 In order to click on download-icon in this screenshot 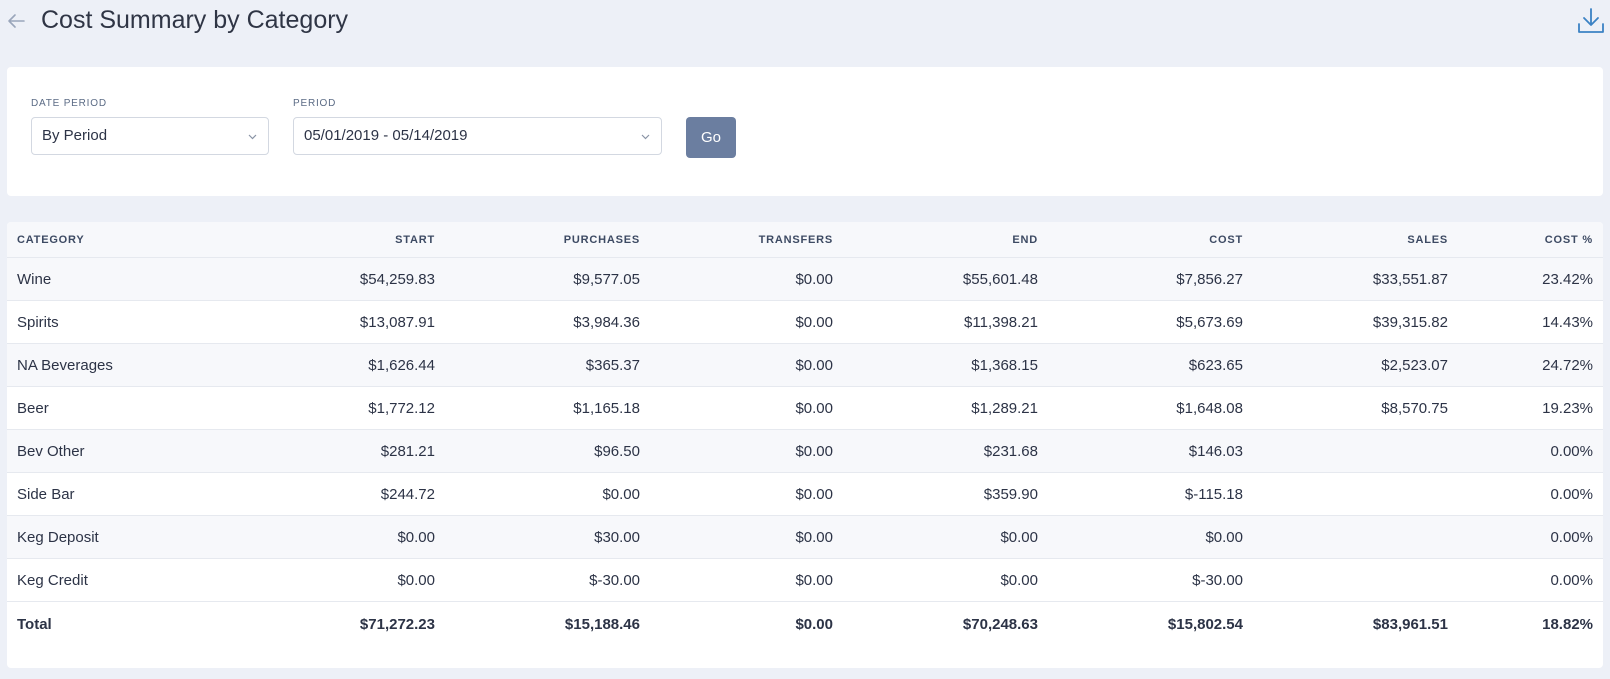, I will do `click(1591, 21)`.